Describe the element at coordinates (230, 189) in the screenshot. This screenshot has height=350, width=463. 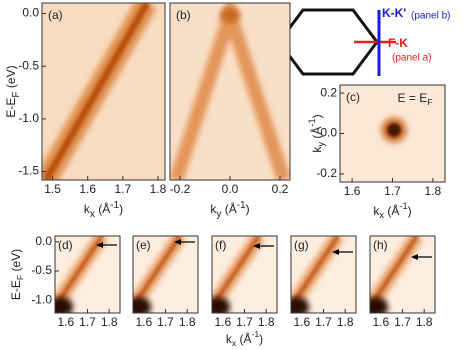
I see `x-tick-label: 0.0` at that location.